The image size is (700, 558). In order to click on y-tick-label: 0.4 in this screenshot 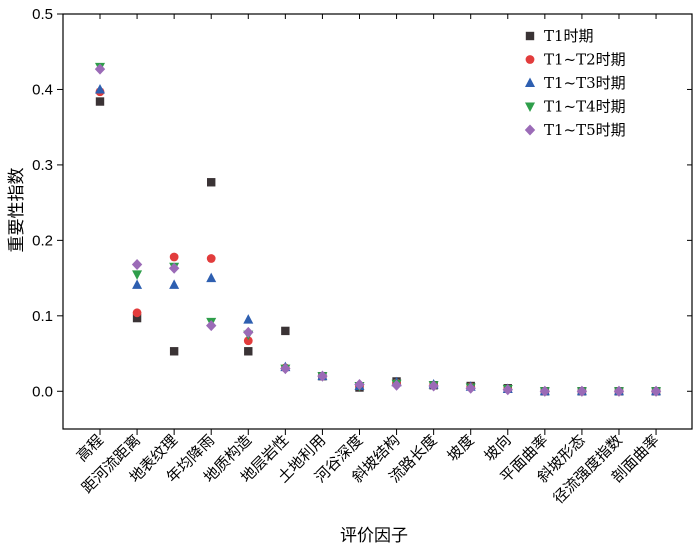, I will do `click(42, 89)`.